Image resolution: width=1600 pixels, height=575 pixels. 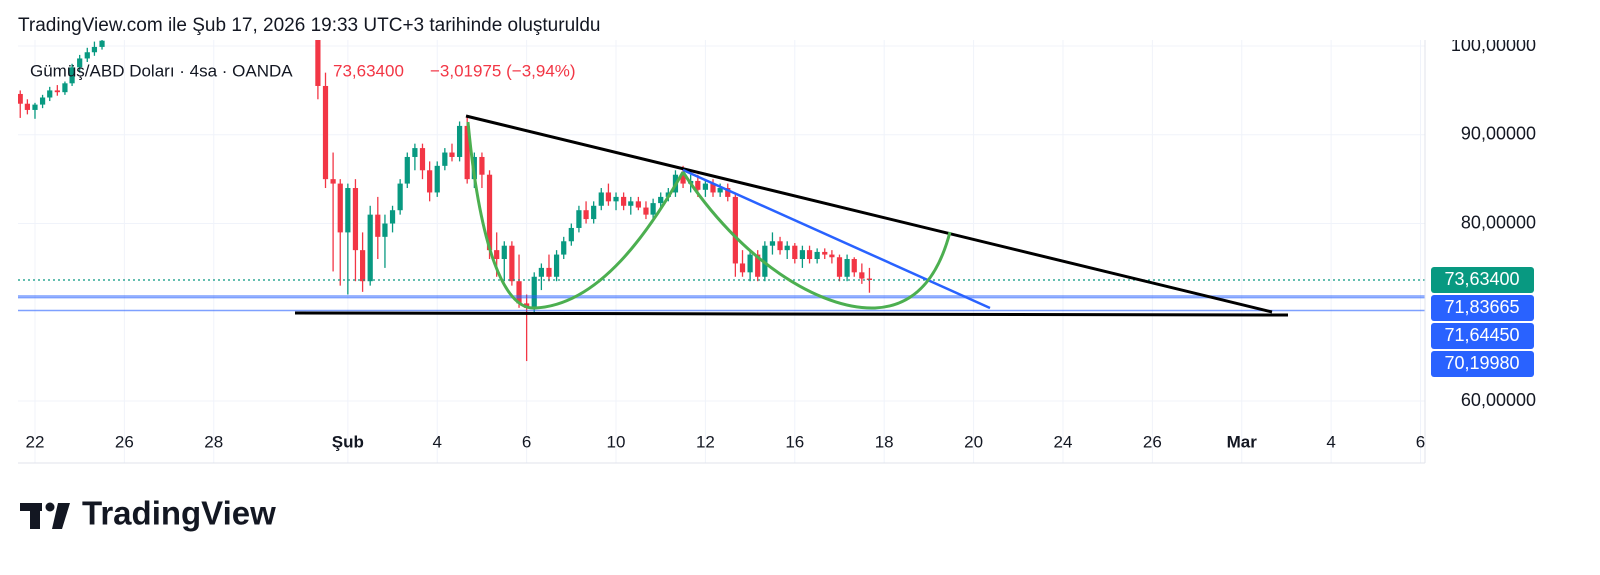 What do you see at coordinates (1481, 363) in the screenshot?
I see `price-label: 70,19980` at bounding box center [1481, 363].